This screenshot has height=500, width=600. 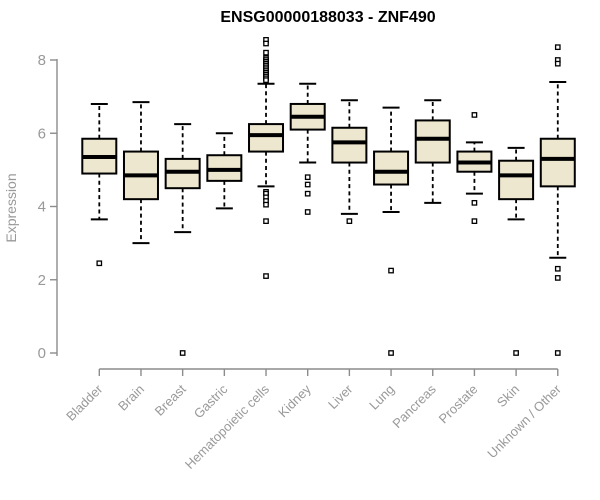 I want to click on boxplot-brain, so click(x=140, y=173).